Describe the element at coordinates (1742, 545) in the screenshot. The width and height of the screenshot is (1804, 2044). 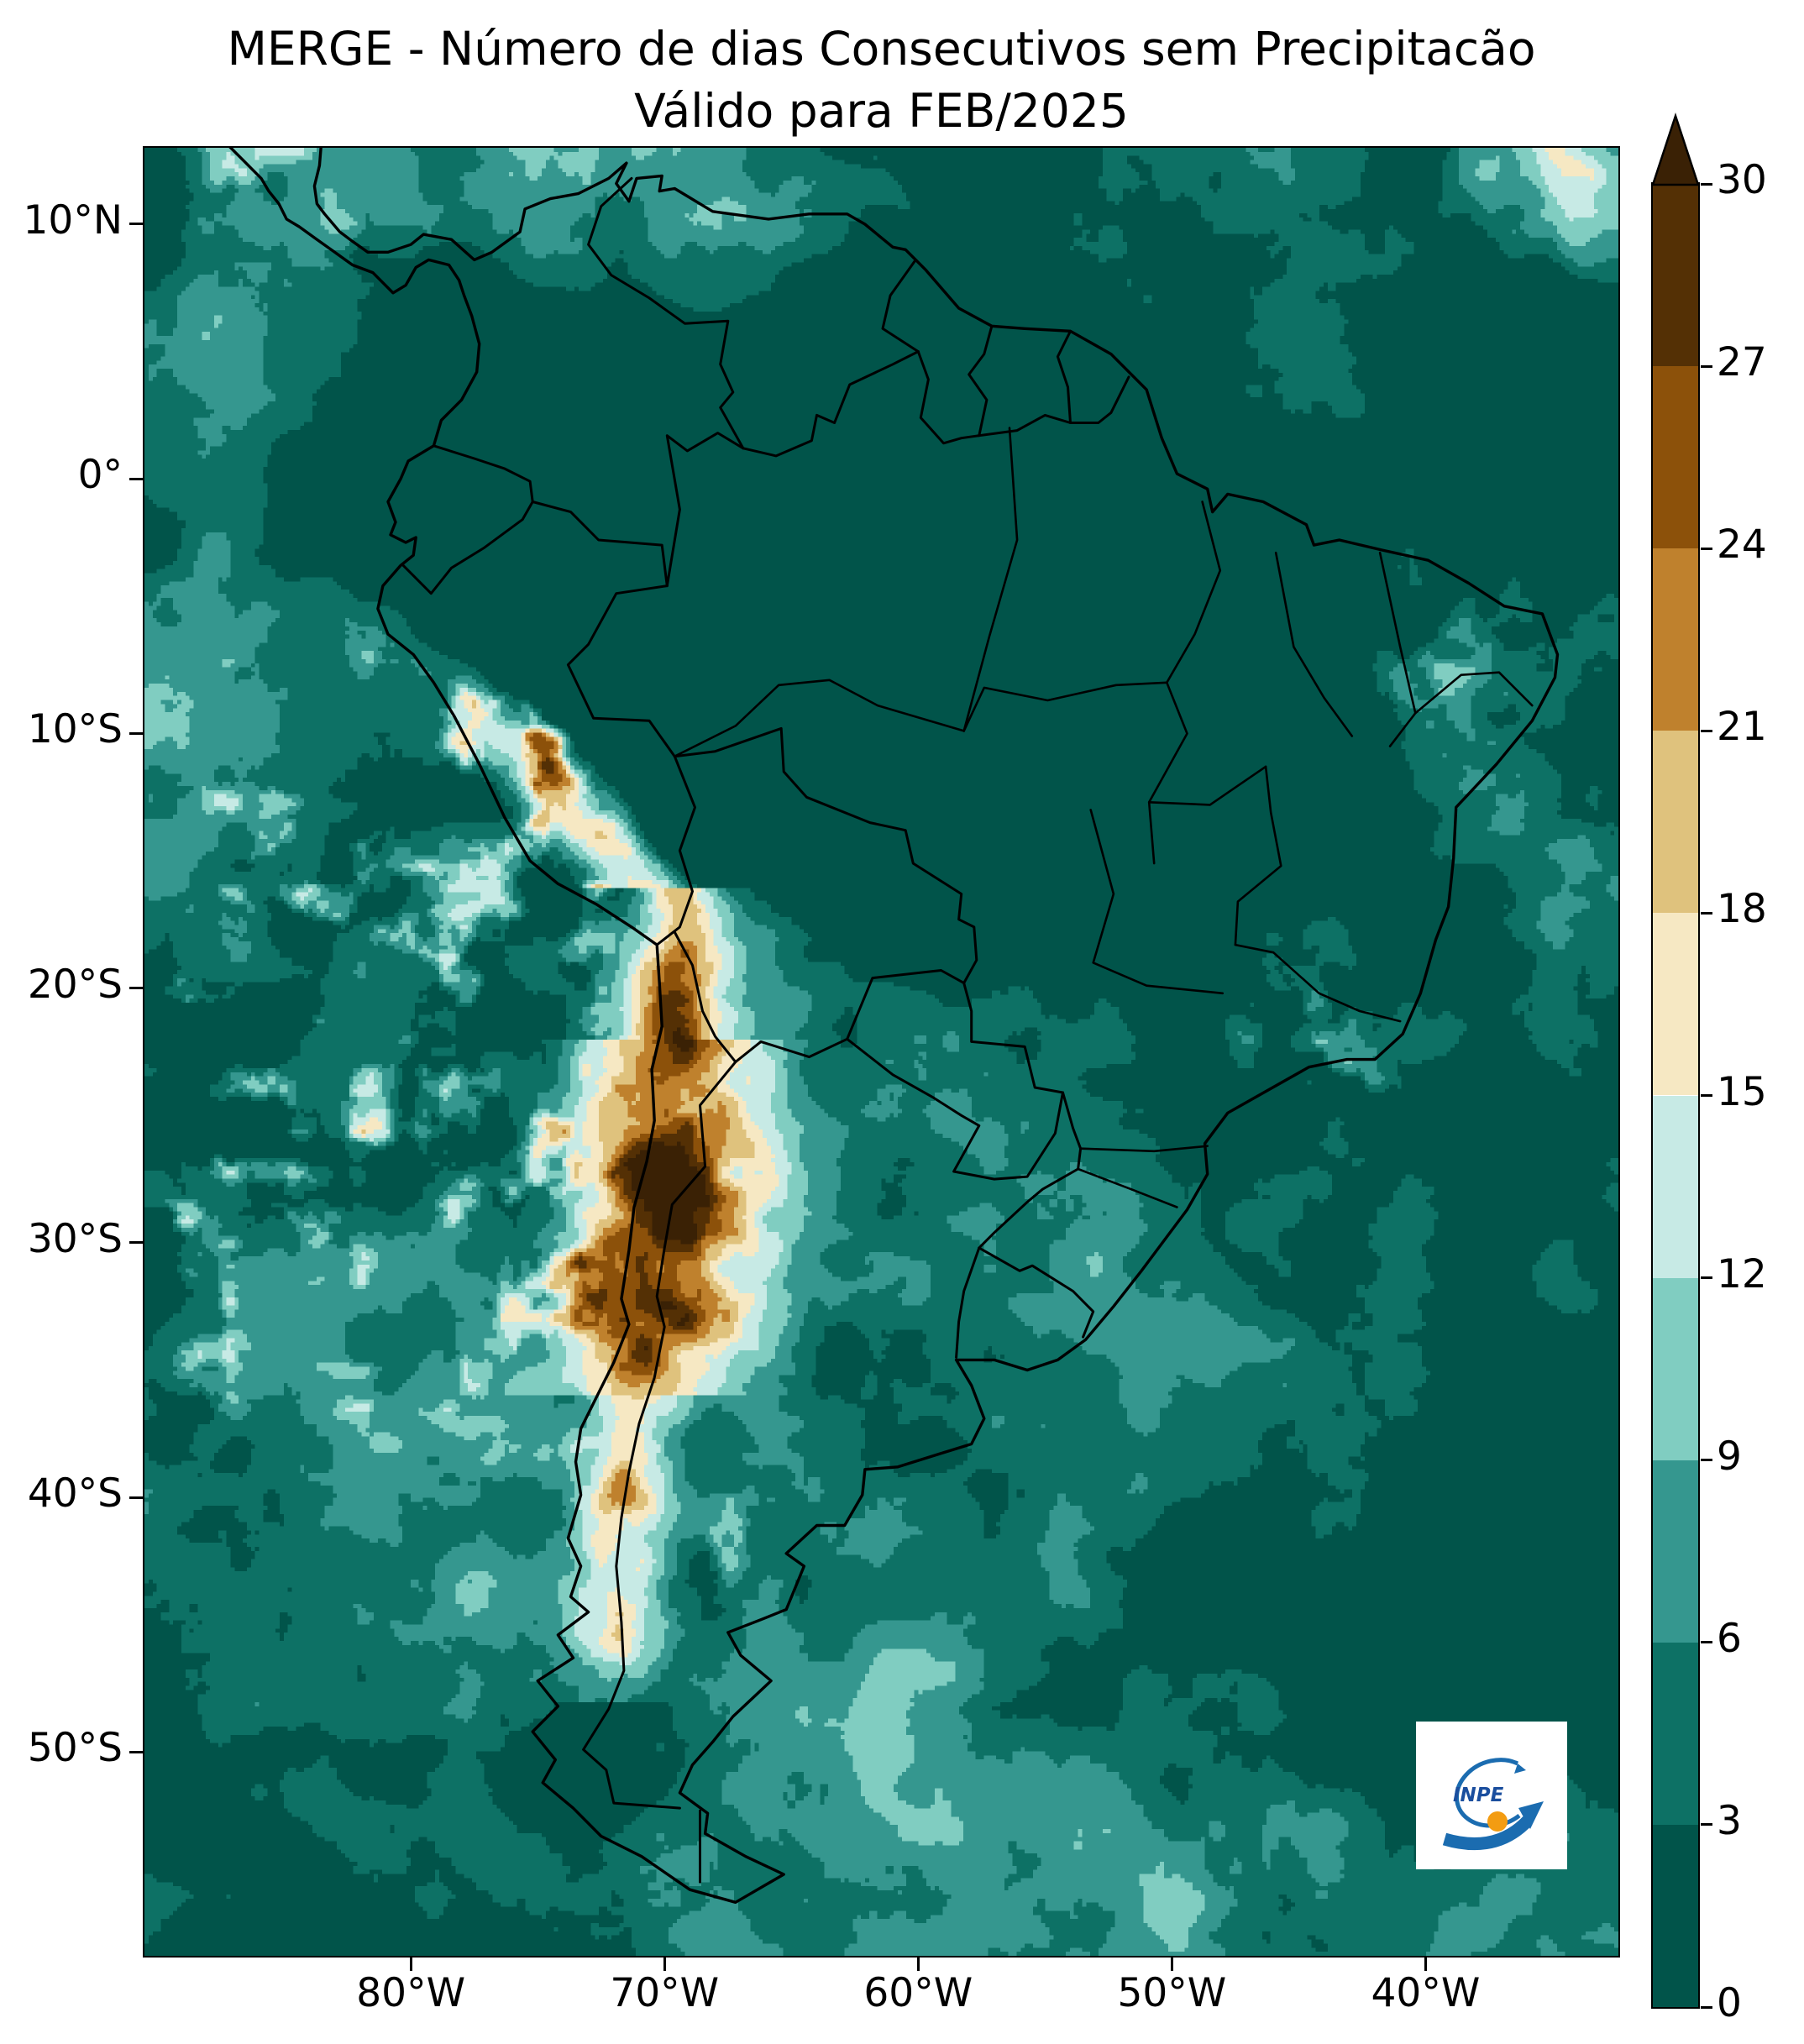
I see `colorbar-tick-label: 24` at that location.